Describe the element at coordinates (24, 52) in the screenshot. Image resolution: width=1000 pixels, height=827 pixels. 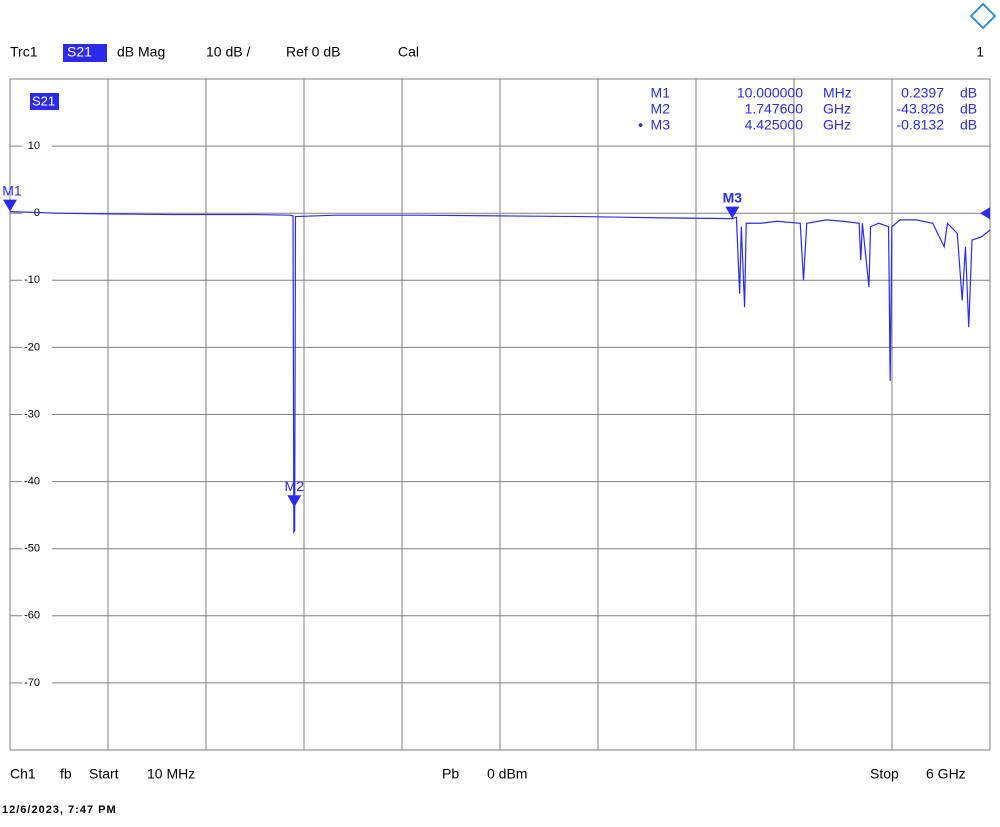
I see `trace-name: Trc1` at that location.